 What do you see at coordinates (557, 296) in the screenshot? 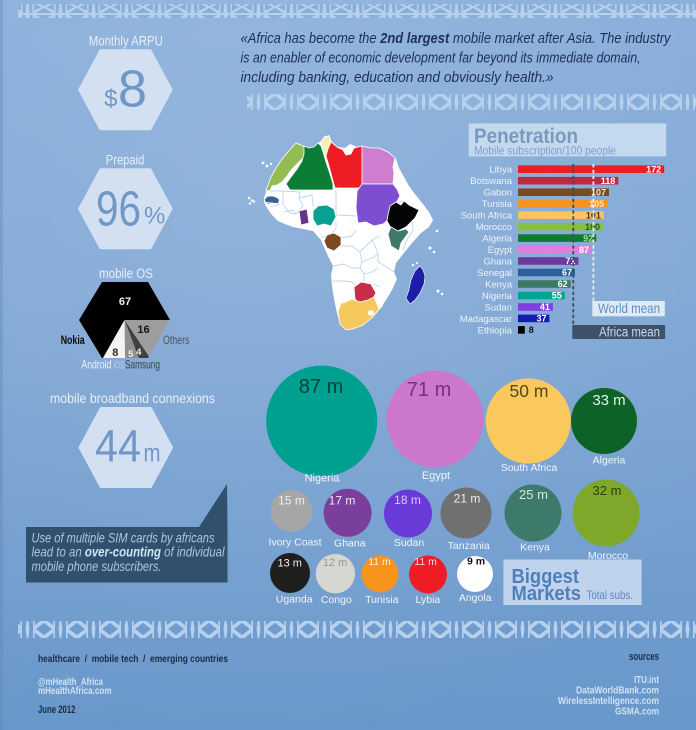
I see `svg-text: 55` at bounding box center [557, 296].